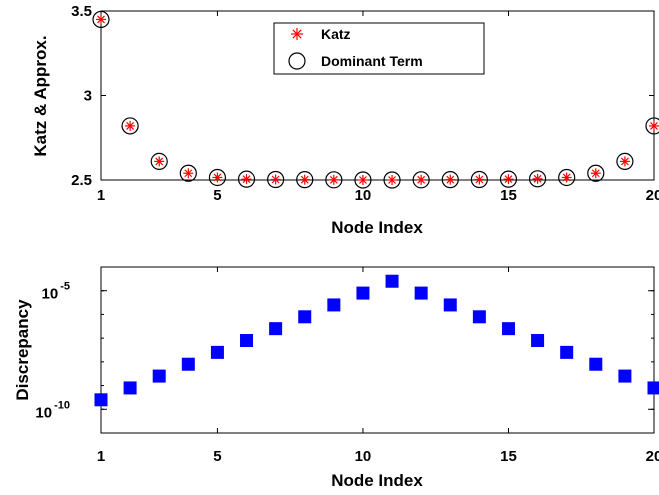 The height and width of the screenshot is (495, 659). Describe the element at coordinates (81, 11) in the screenshot. I see `katz-ytick-label: 3.5` at that location.